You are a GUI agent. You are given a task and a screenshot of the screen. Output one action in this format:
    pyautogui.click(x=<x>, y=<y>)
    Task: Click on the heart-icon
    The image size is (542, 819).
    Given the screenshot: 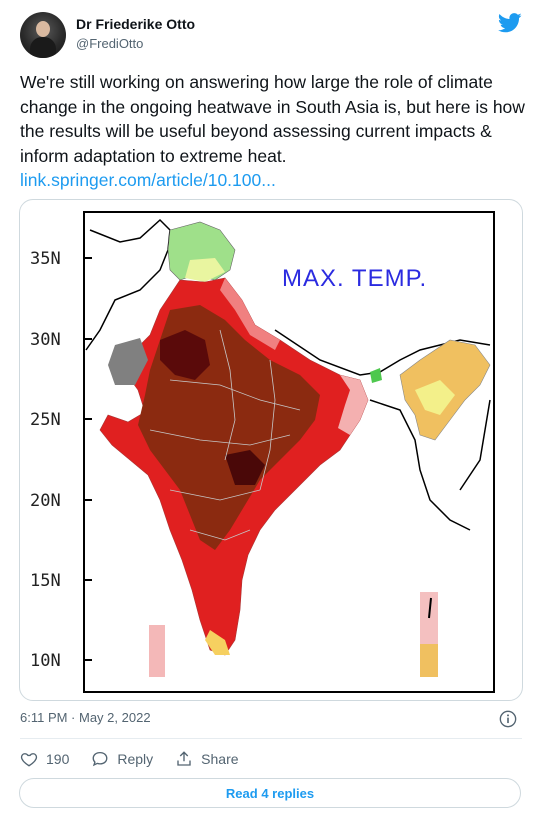 What is the action you would take?
    pyautogui.click(x=29, y=760)
    